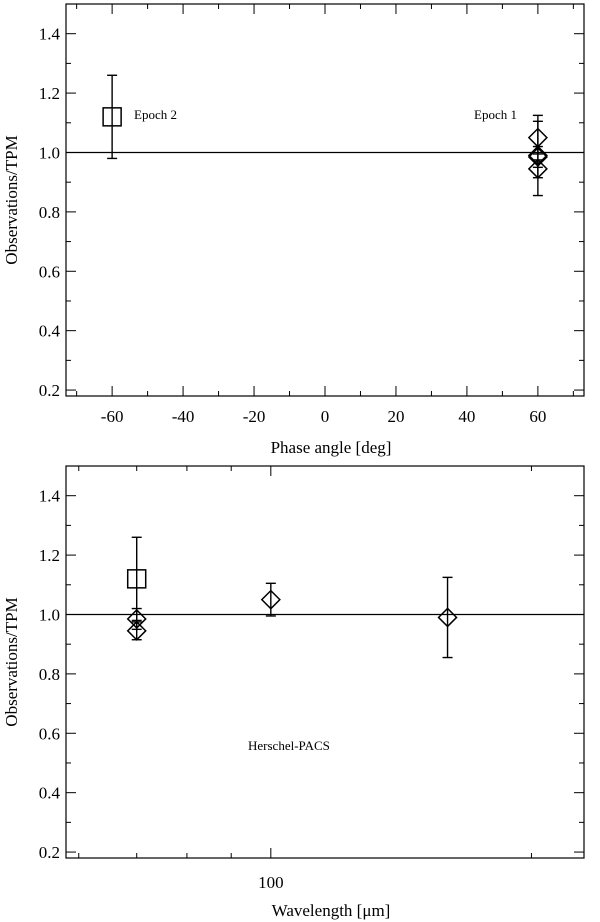 This screenshot has width=600, height=922. What do you see at coordinates (495, 114) in the screenshot?
I see `annotation-epoch-1: Epoch 1` at bounding box center [495, 114].